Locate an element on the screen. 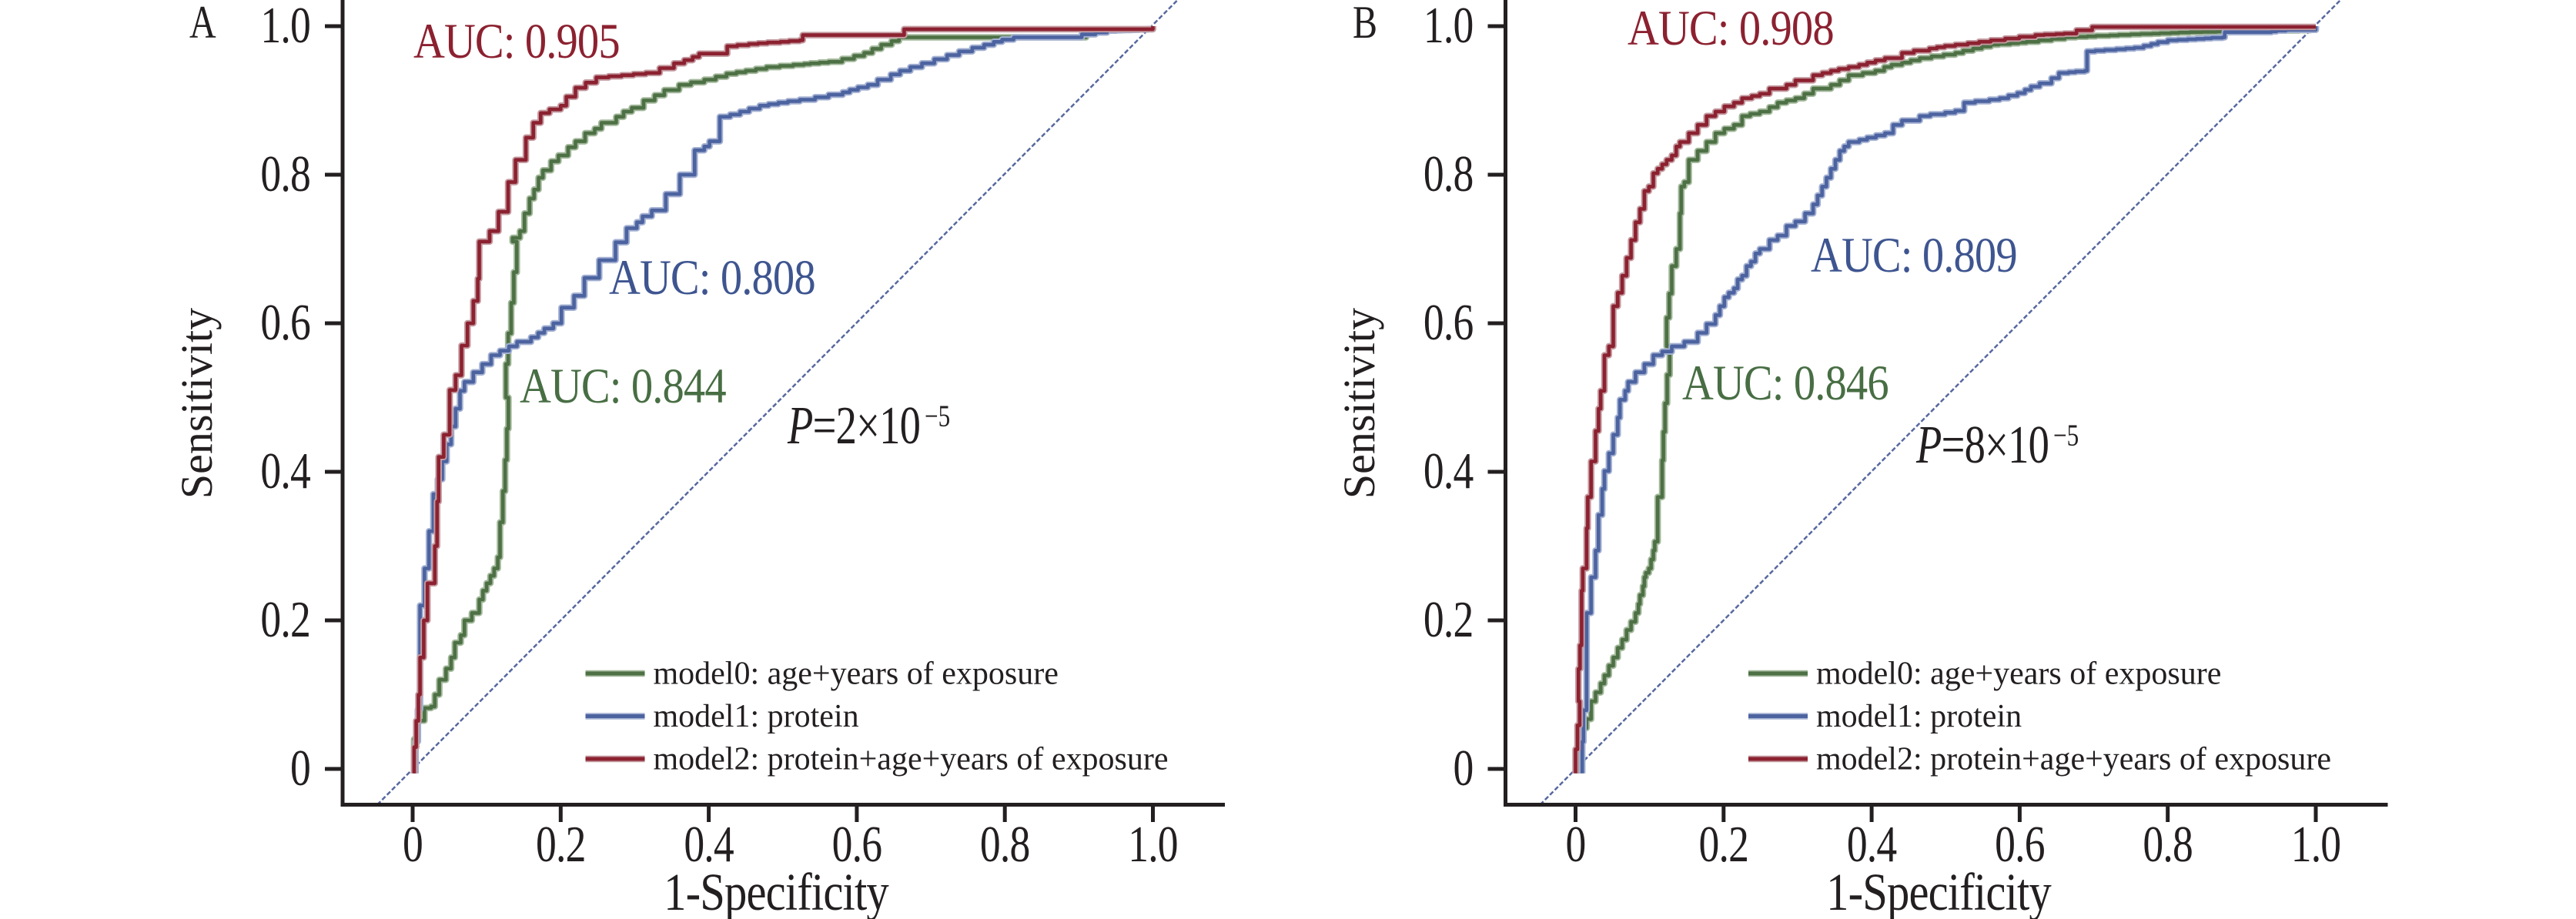  svg-text: A is located at coordinates (203, 24).